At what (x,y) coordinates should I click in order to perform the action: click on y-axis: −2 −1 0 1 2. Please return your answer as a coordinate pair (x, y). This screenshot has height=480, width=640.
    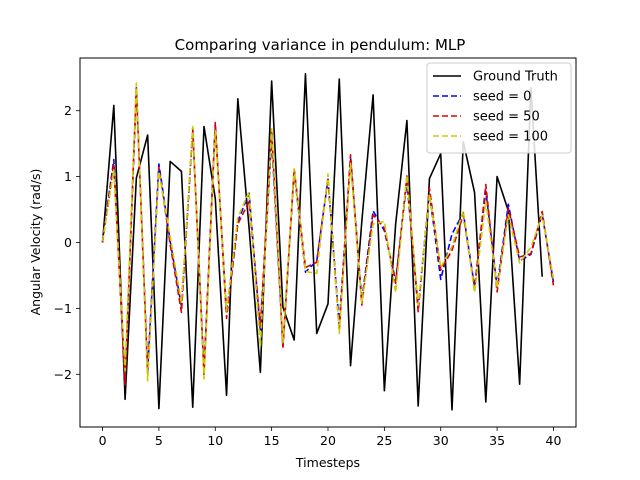
    Looking at the image, I should click on (67, 242).